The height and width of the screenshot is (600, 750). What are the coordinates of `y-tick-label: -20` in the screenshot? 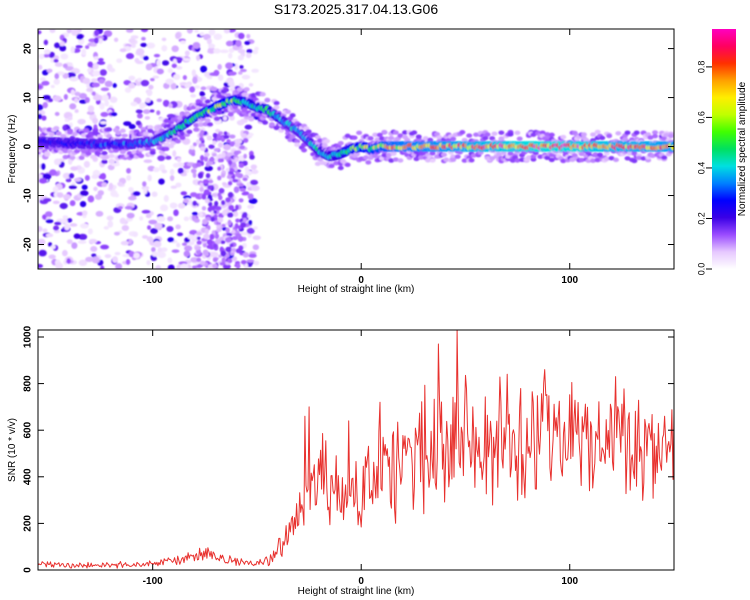 It's located at (28, 244).